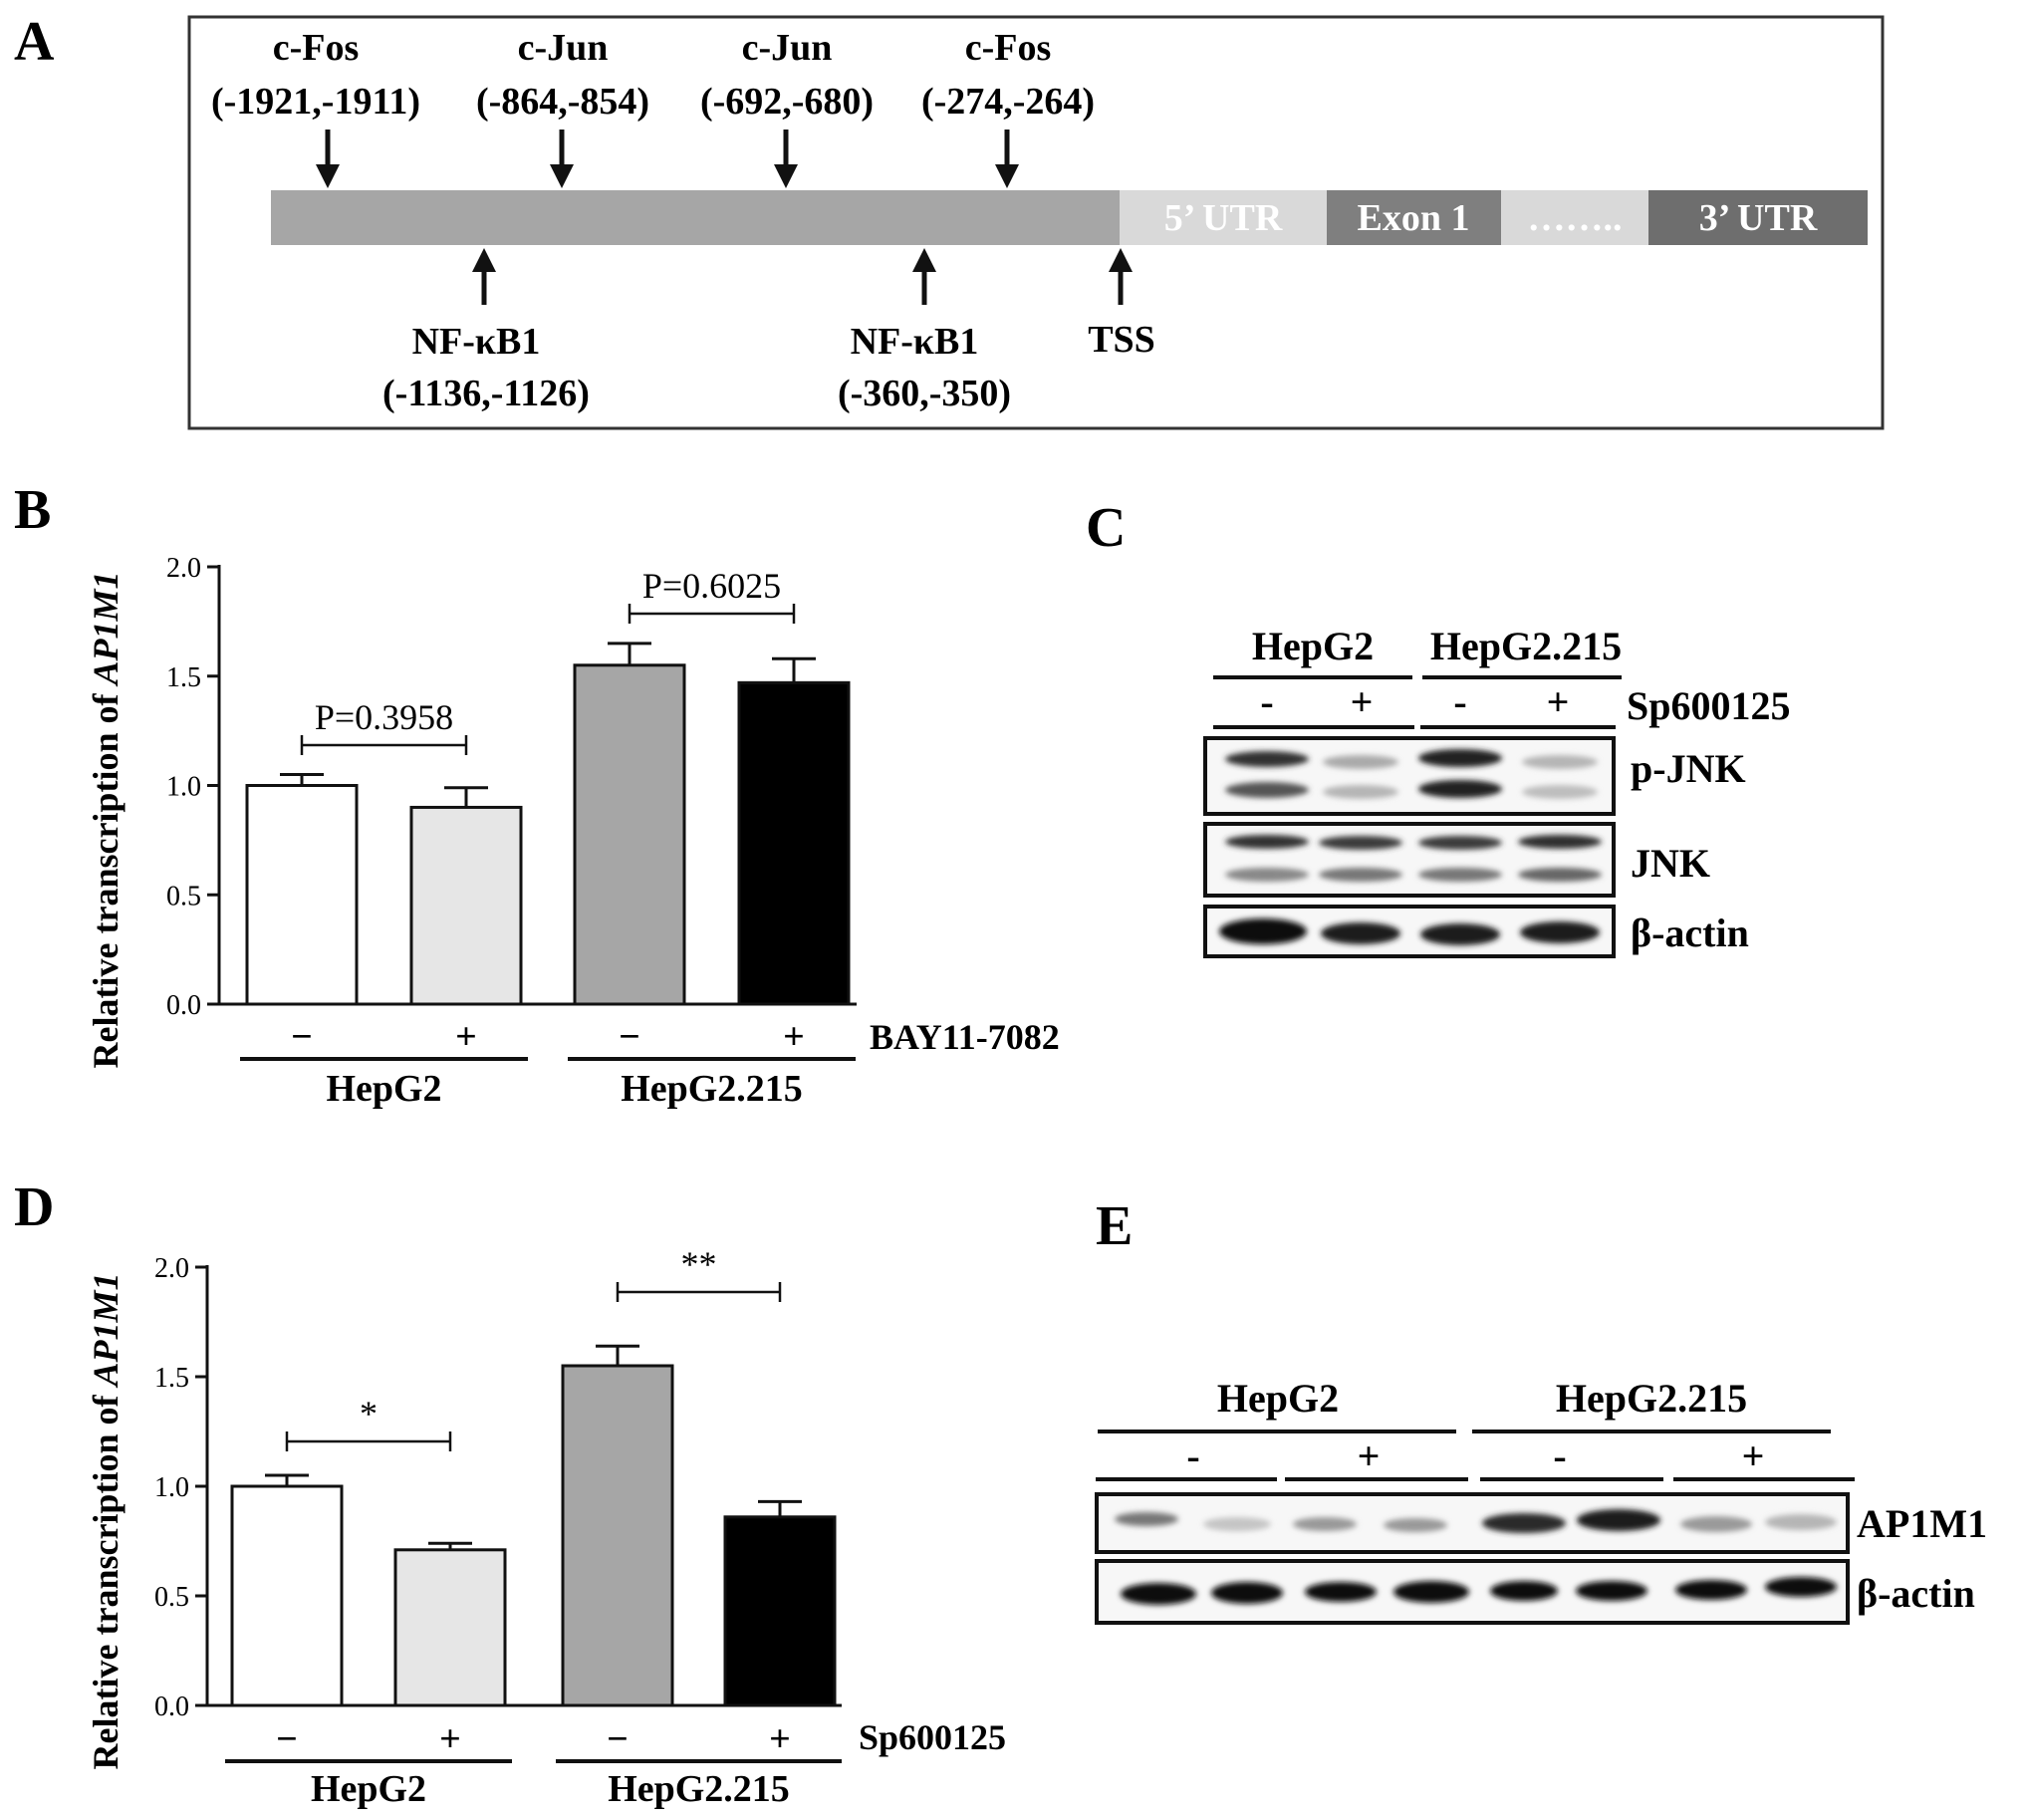 The image size is (2023, 1820). I want to click on dots-segment, so click(1574, 217).